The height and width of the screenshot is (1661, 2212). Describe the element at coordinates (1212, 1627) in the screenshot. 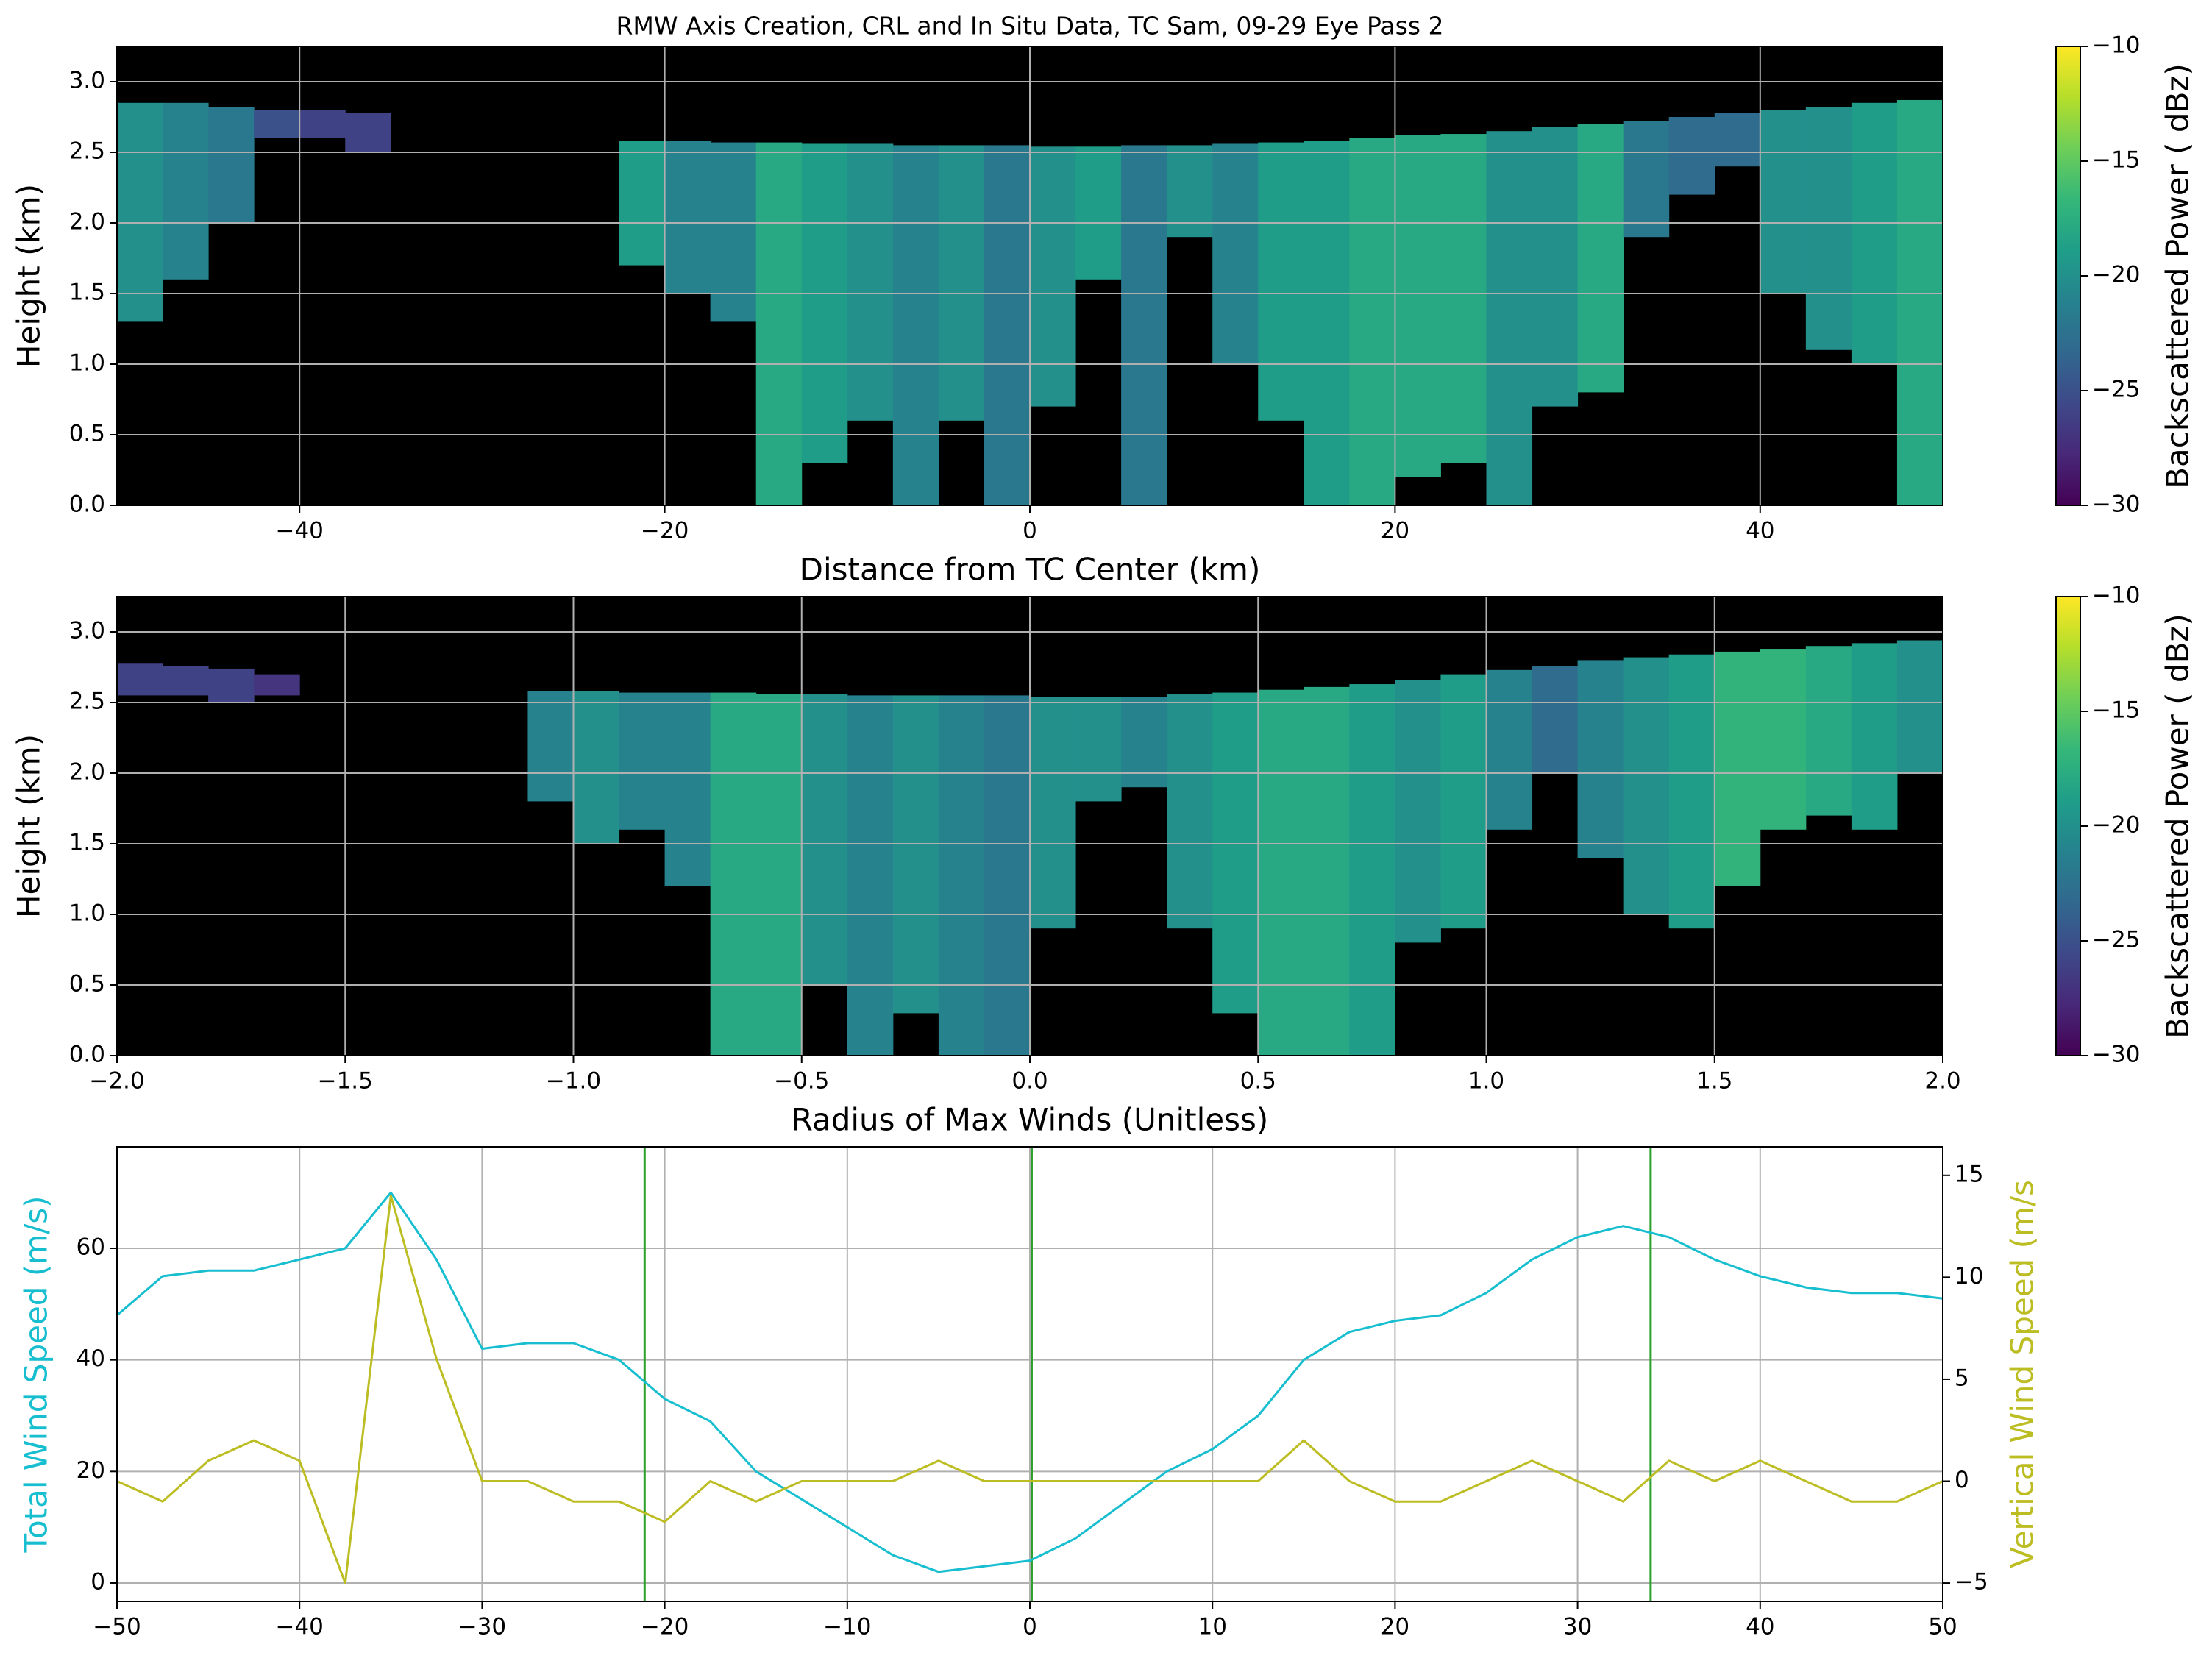

I see `x-tick-label: 10` at that location.